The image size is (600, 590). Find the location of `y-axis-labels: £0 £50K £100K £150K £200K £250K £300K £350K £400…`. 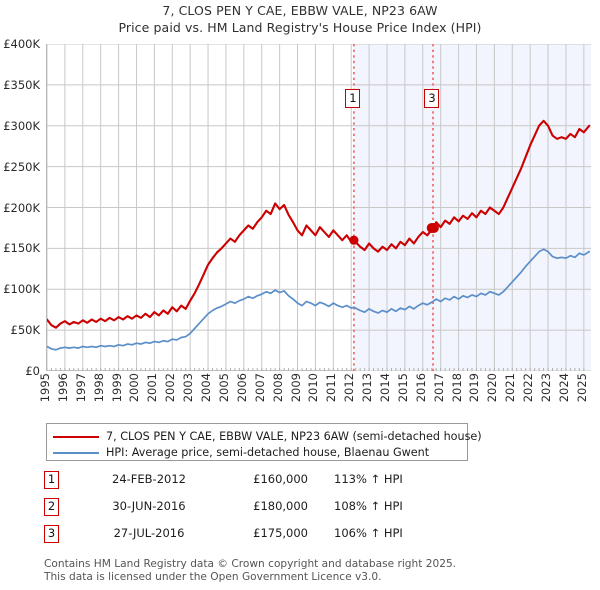

y-axis-labels: £0 £50K £100K £150K £200K £250K £300K £350K £400… is located at coordinates (22, 207).